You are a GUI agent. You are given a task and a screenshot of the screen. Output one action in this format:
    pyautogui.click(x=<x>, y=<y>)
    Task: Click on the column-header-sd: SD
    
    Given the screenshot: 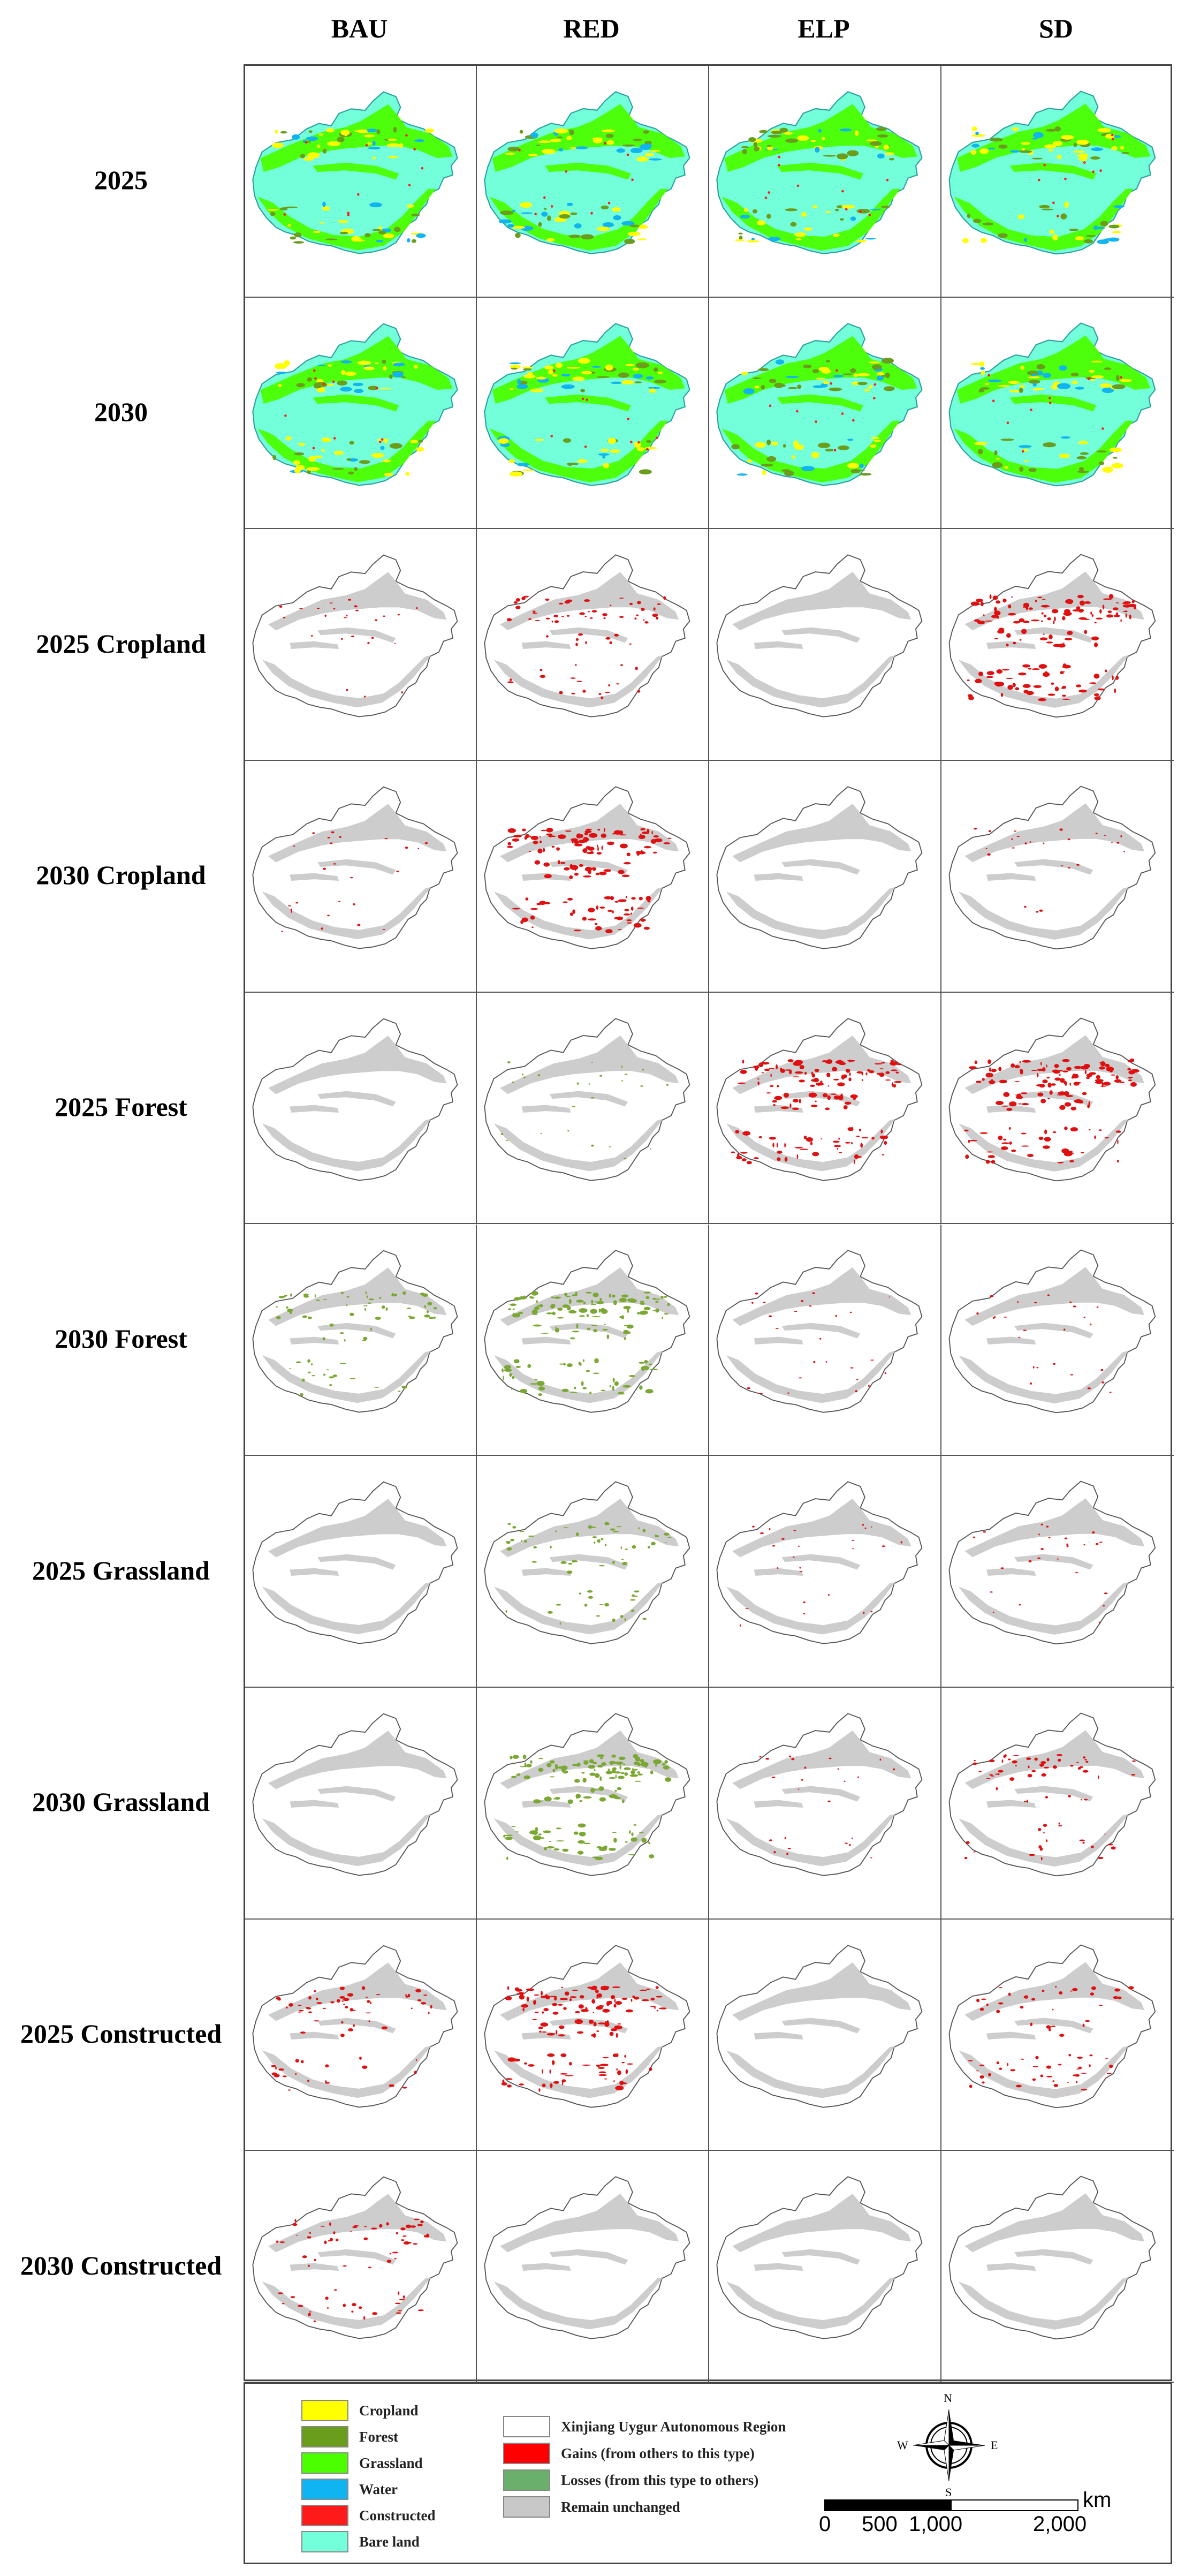 What is the action you would take?
    pyautogui.click(x=1056, y=28)
    